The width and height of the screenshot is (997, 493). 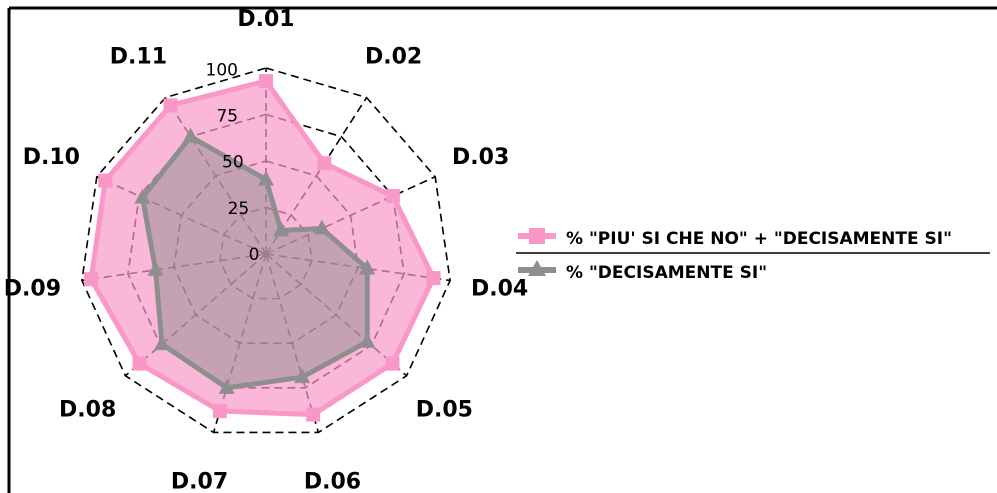 What do you see at coordinates (759, 239) in the screenshot?
I see `legend-label-series-1: % "PIU' SI CHE NO" + "DECISAMENTE SI"` at bounding box center [759, 239].